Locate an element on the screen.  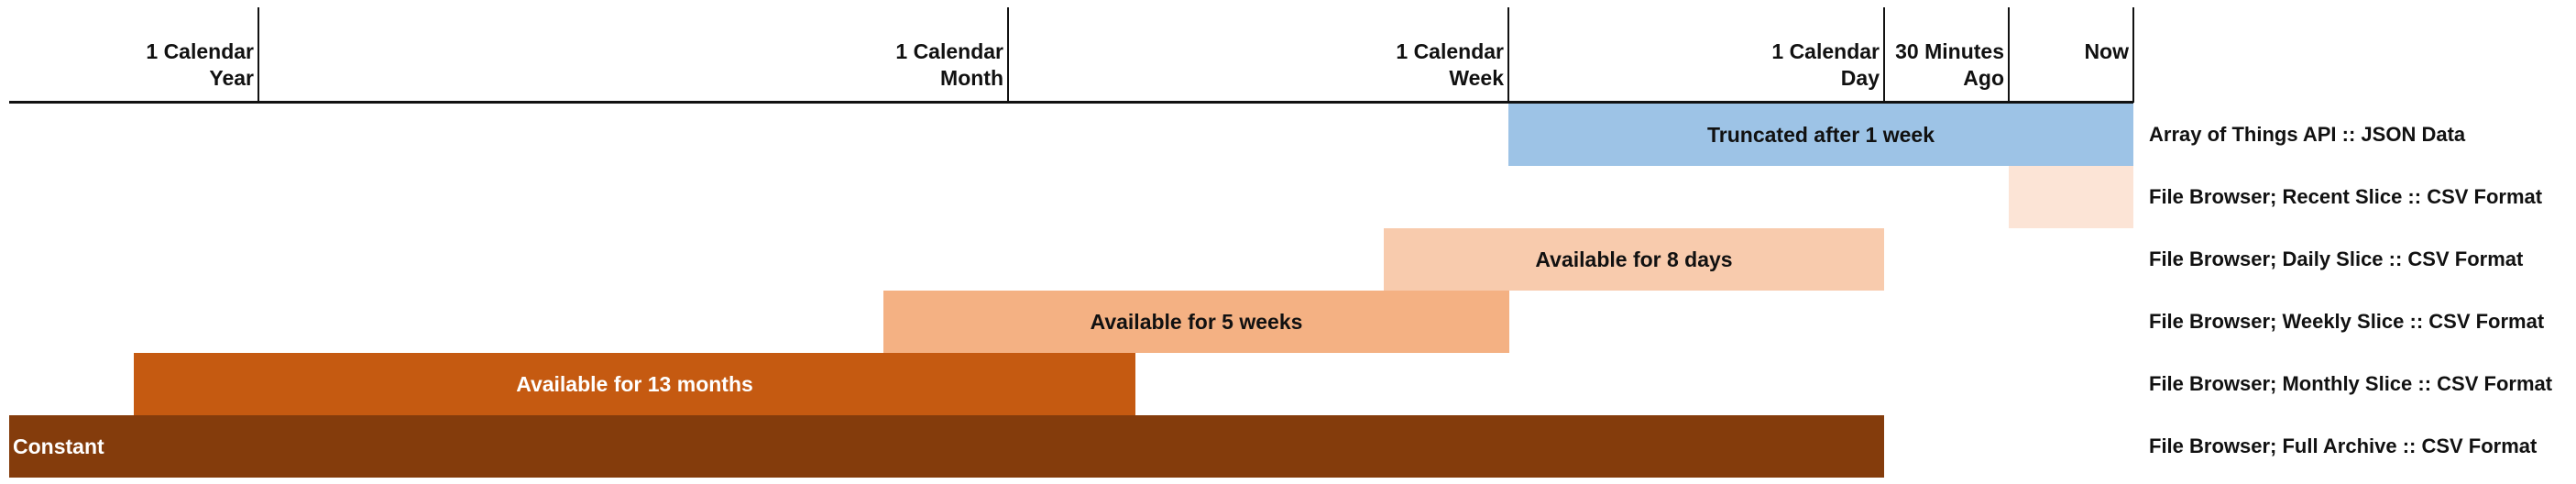
timeline-axis is located at coordinates (1071, 102).